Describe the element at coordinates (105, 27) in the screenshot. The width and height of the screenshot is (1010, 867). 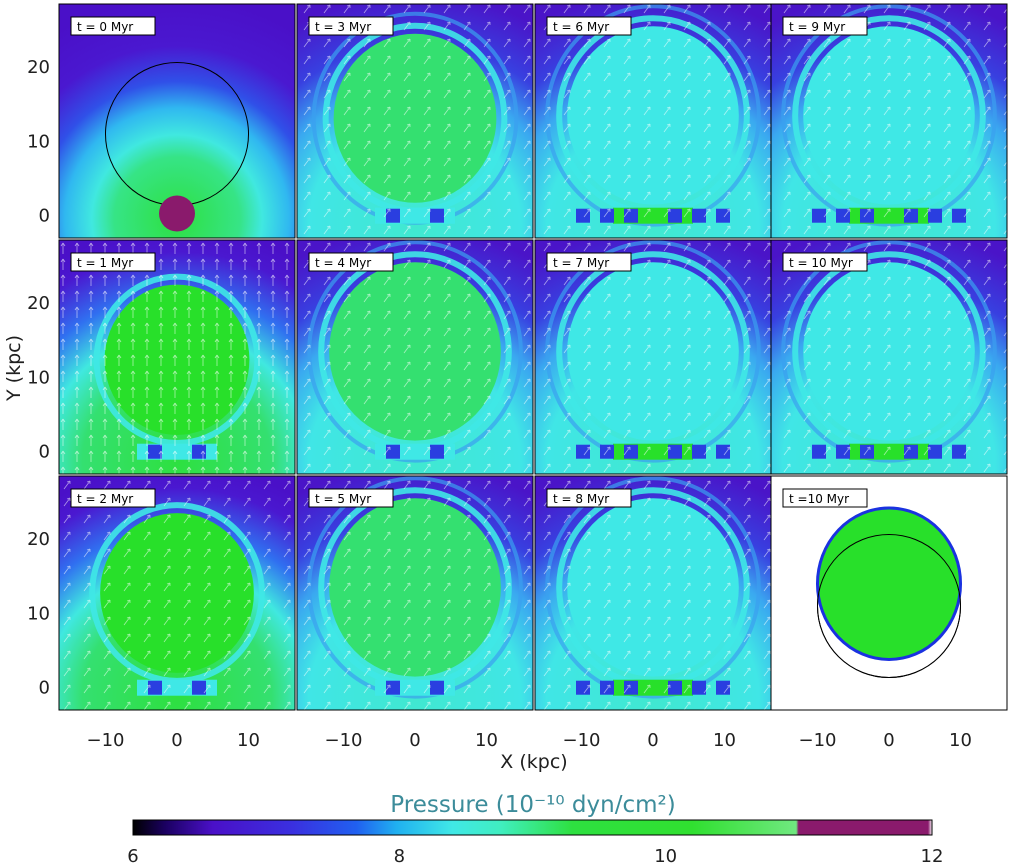
I see `panel-time-label: t = 0 Myr` at that location.